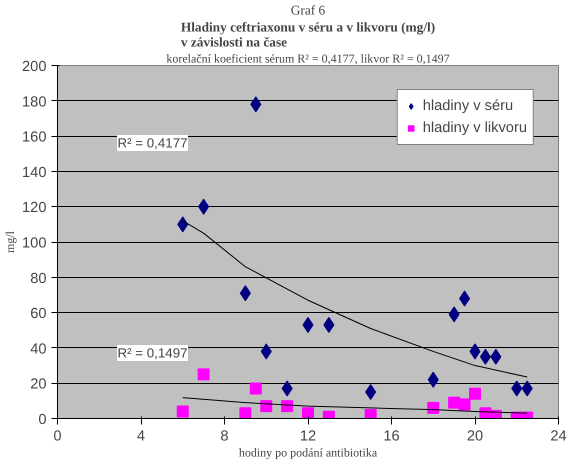 This screenshot has height=467, width=582. Describe the element at coordinates (474, 128) in the screenshot. I see `legend-label: hladiny v likvoru` at that location.